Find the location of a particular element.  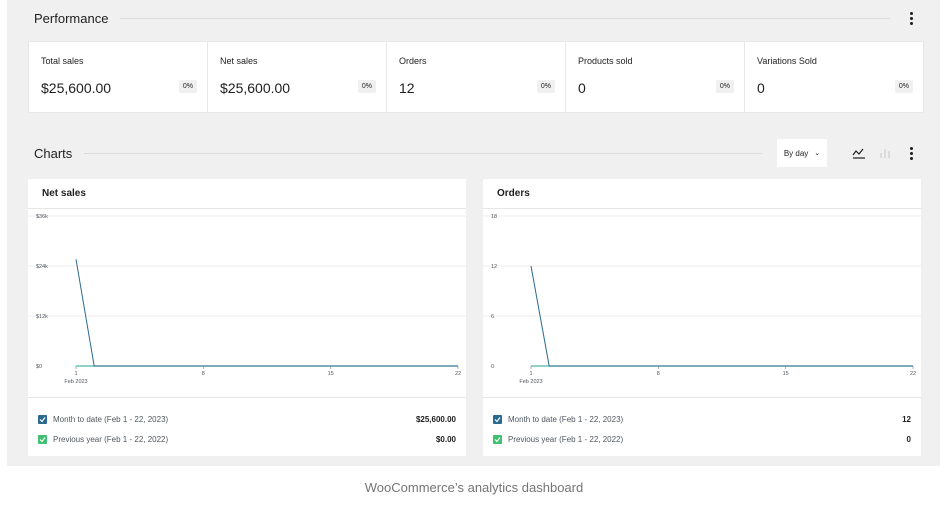

interval-select: By day ⌄ is located at coordinates (802, 153).